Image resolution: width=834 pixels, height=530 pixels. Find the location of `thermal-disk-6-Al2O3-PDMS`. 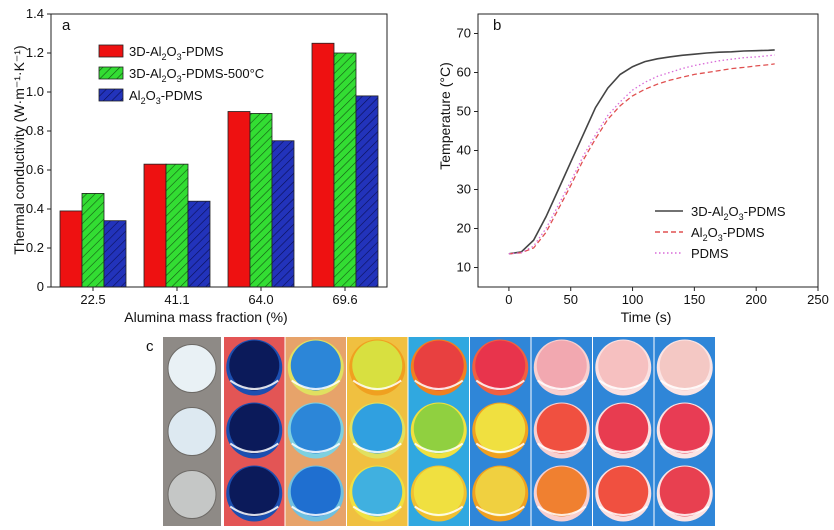

thermal-disk-6-Al2O3-PDMS is located at coordinates (561, 428).